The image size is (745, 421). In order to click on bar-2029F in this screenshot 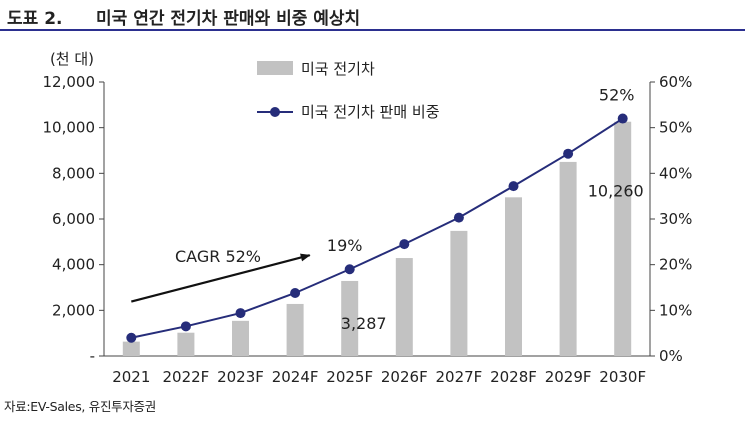, I will do `click(568, 258)`.